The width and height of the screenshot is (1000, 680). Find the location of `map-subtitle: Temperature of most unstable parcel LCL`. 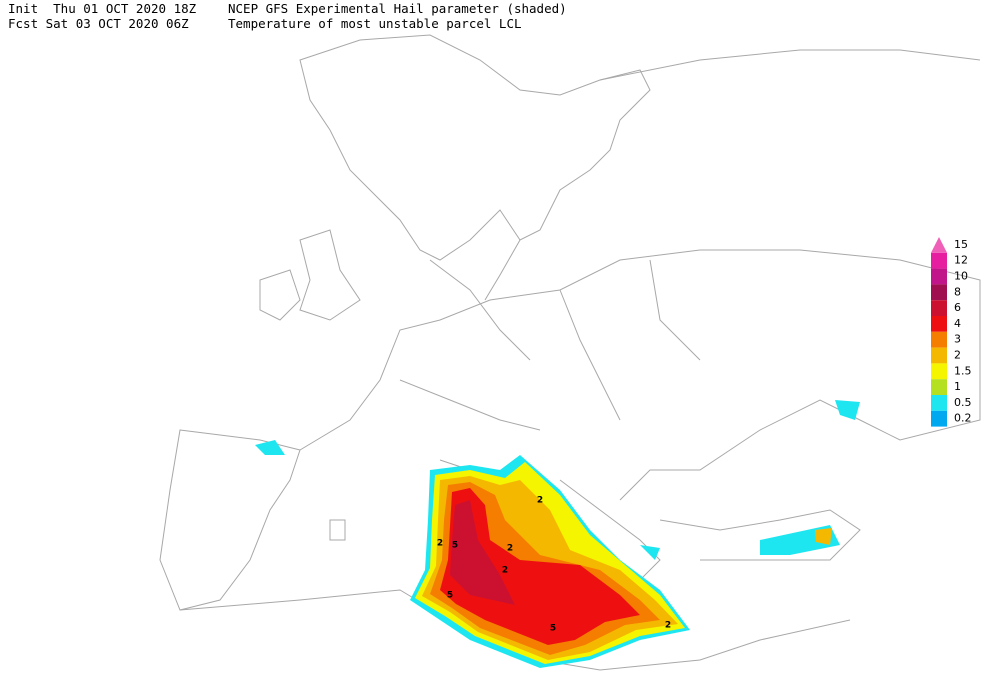

map-subtitle: Temperature of most unstable parcel LCL is located at coordinates (375, 23).